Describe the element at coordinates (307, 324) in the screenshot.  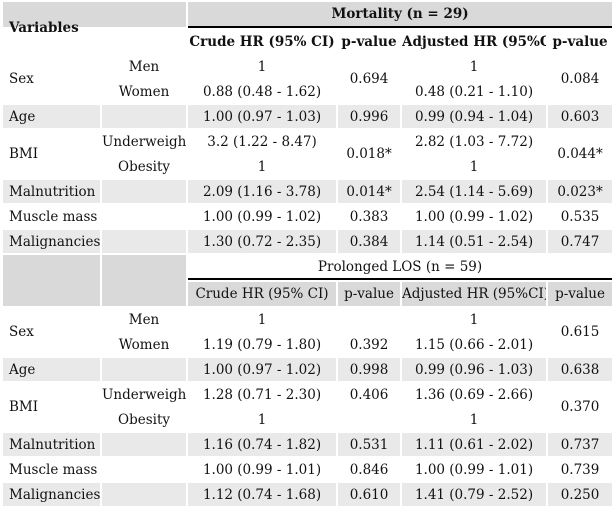
I see `table-row: Sex Men 1 1 0.615` at that location.